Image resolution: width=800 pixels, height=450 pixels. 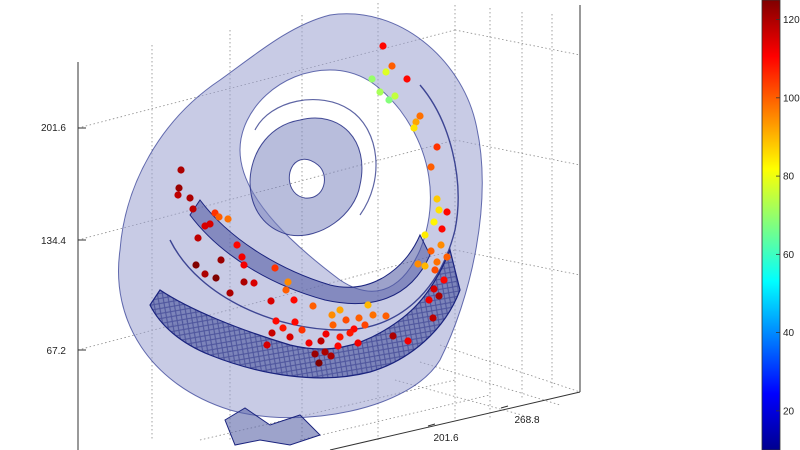 What do you see at coordinates (789, 411) in the screenshot?
I see `colorbar-tick-label: 20` at bounding box center [789, 411].